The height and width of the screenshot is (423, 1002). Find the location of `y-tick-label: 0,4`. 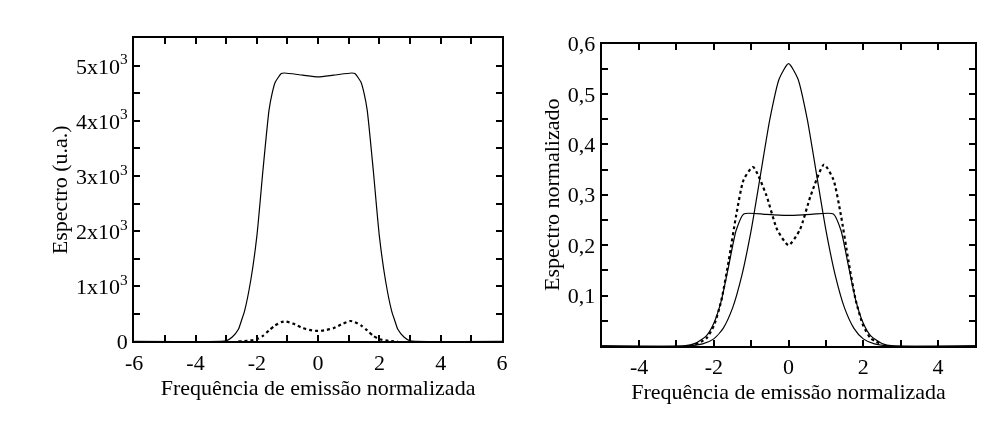

y-tick-label: 0,4 is located at coordinates (581, 145).